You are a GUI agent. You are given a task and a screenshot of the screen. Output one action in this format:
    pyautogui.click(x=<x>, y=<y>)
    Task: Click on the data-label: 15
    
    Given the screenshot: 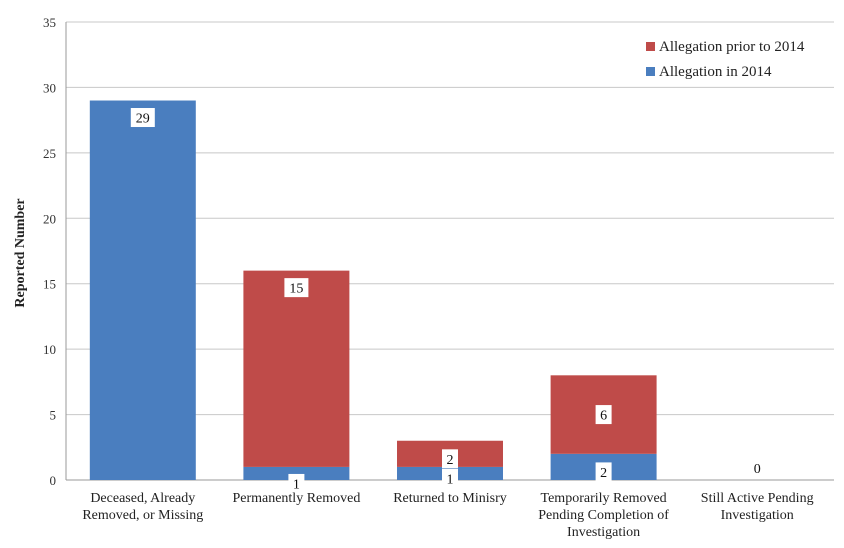 What is the action you would take?
    pyautogui.click(x=296, y=289)
    